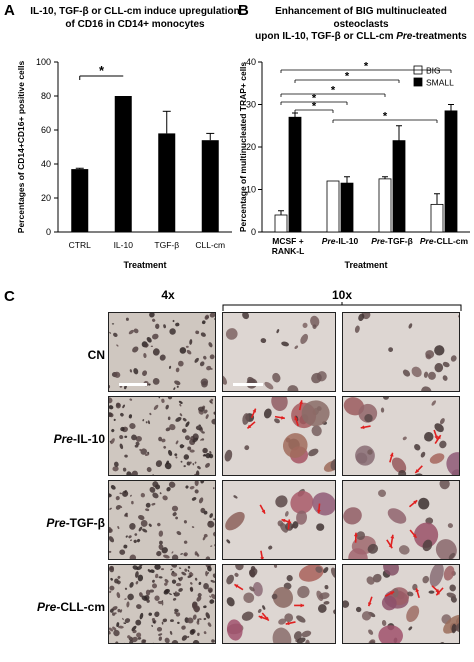 This screenshot has width=474, height=662. Describe the element at coordinates (365, 265) in the screenshot. I see `x-axis-label: Treatment` at that location.